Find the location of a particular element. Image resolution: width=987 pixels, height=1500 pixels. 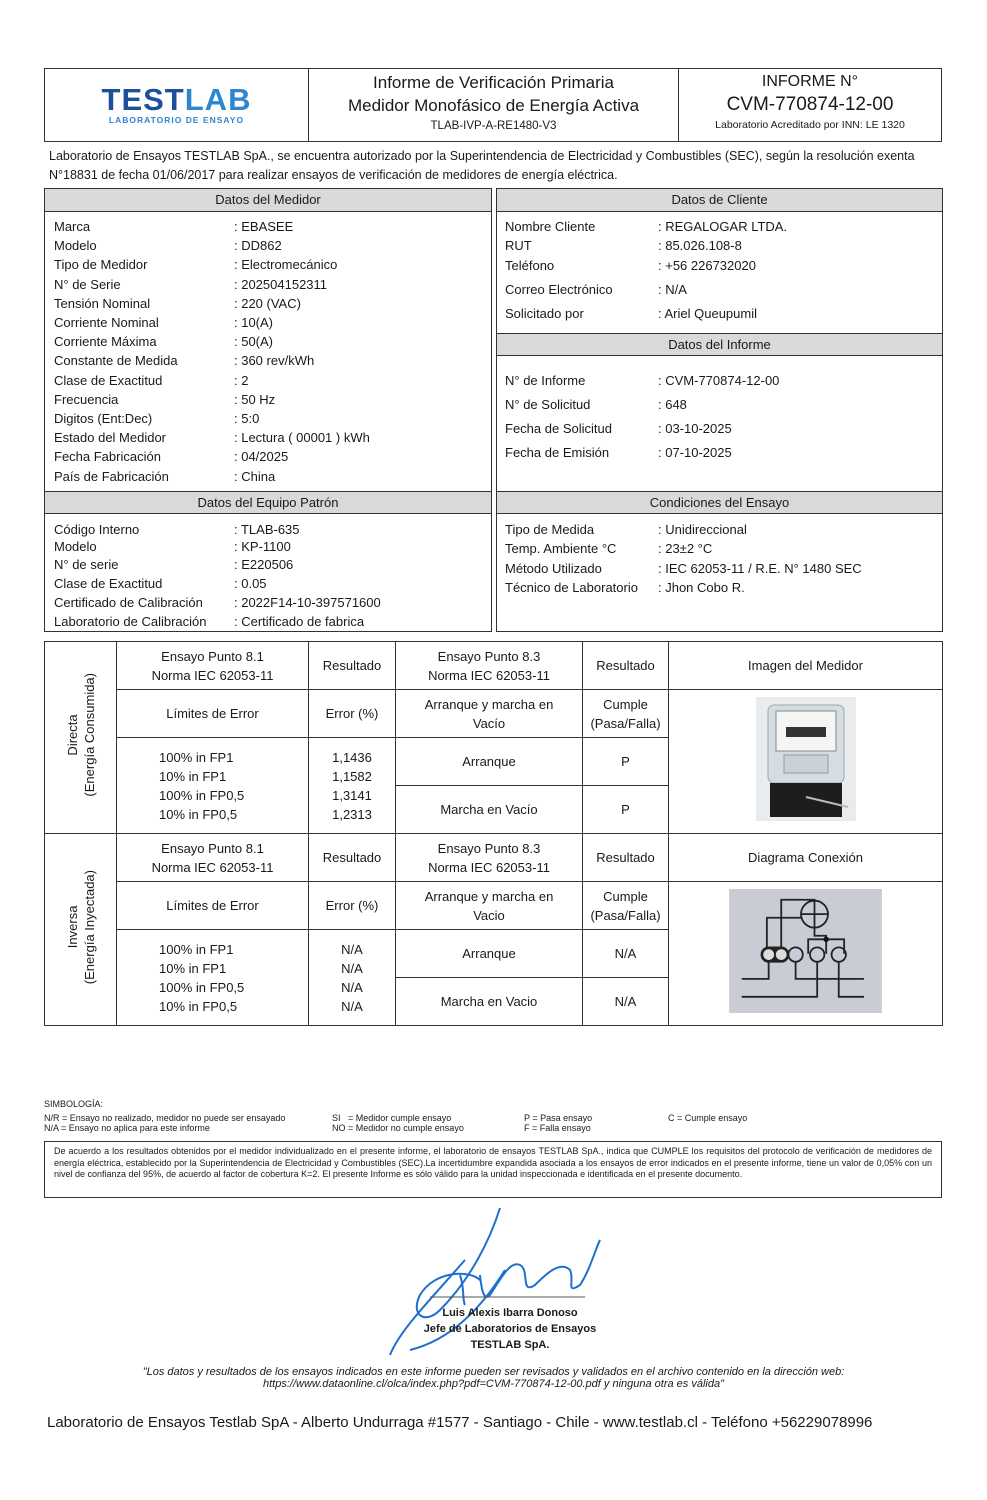

section-header-condiciones: Condiciones del Ensayo is located at coordinates (719, 502).